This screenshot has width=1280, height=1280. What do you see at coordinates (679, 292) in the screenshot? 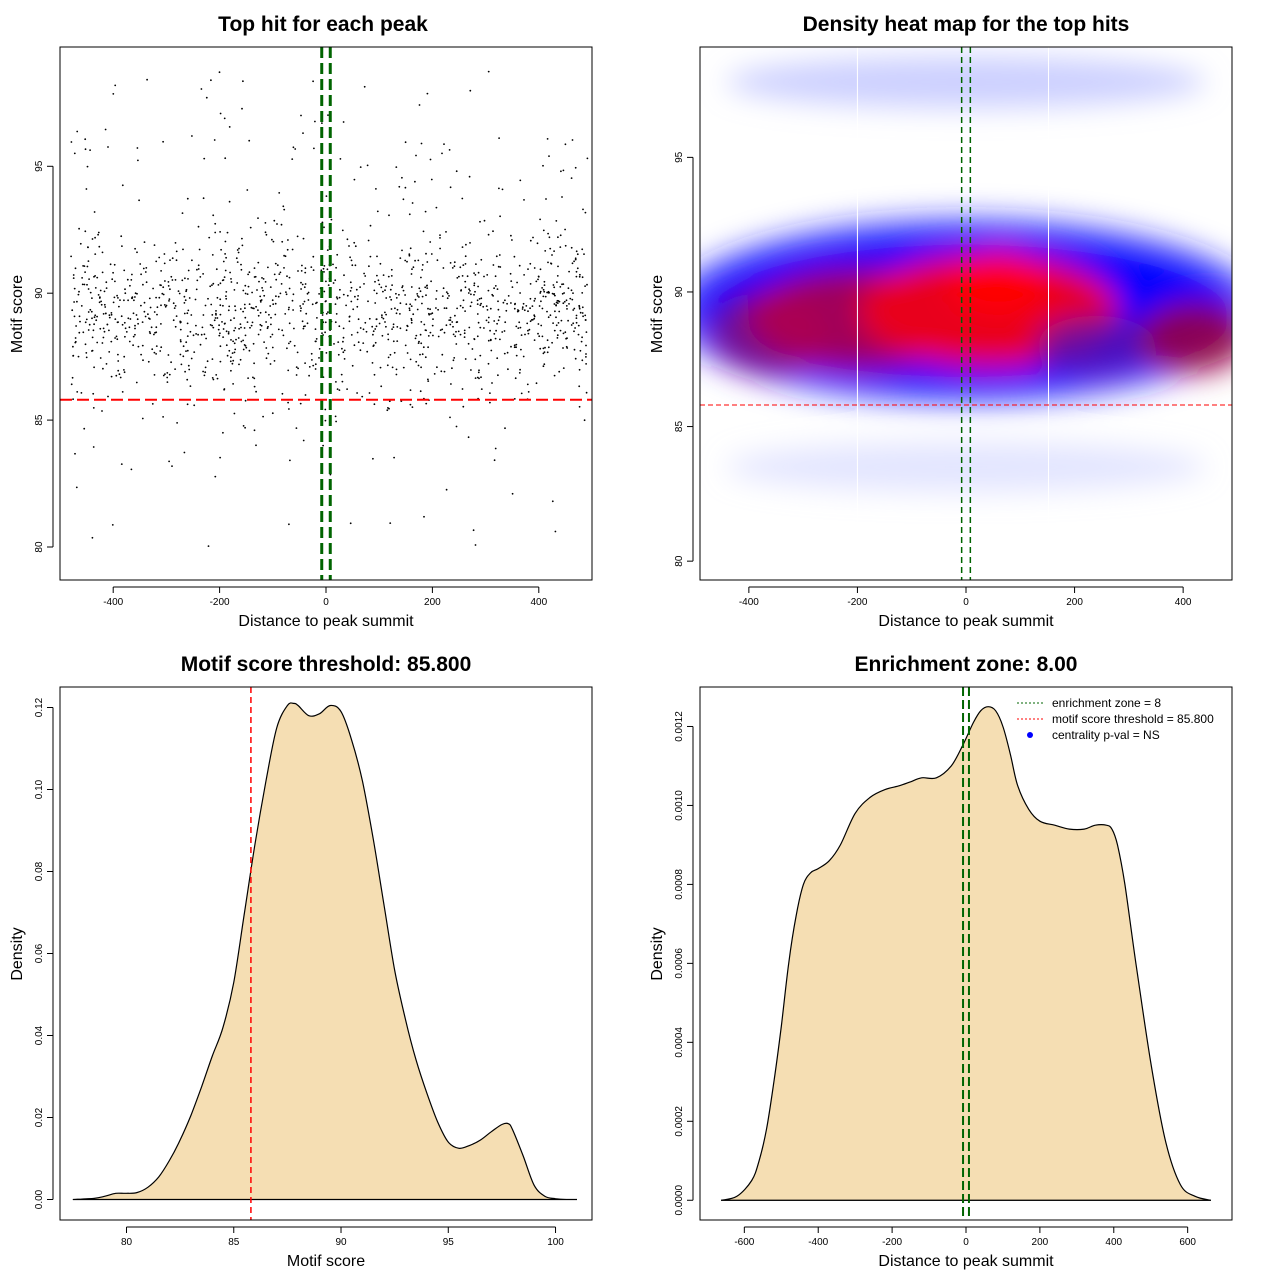
I see `y-tick-label: 90` at bounding box center [679, 292].